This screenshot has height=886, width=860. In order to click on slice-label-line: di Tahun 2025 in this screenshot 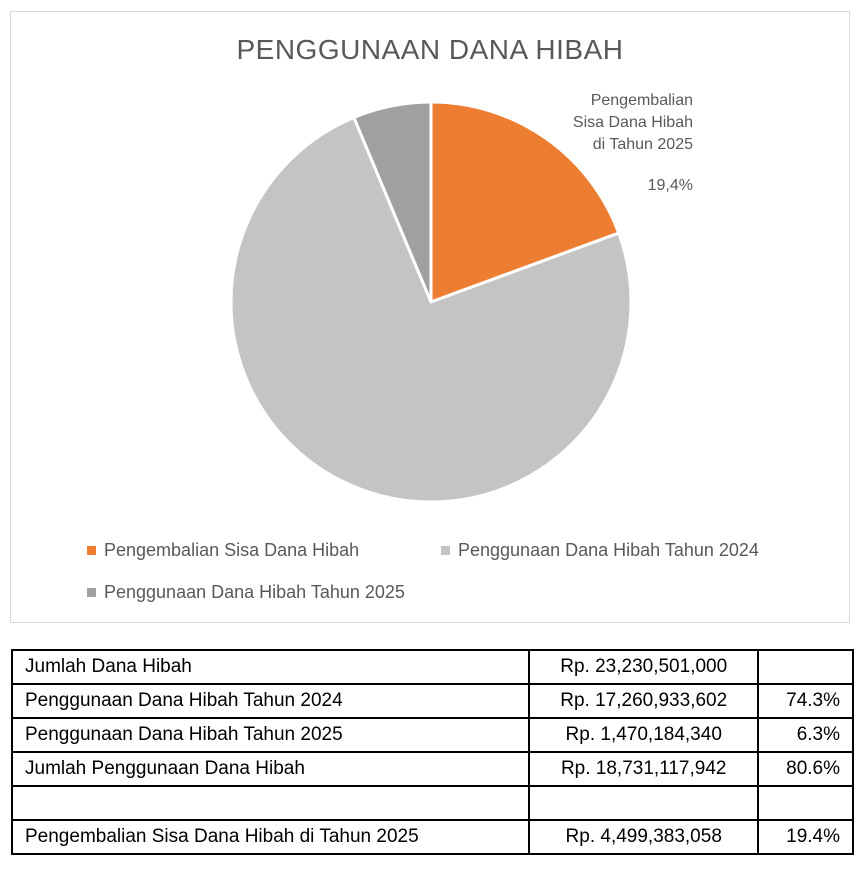, I will do `click(642, 144)`.